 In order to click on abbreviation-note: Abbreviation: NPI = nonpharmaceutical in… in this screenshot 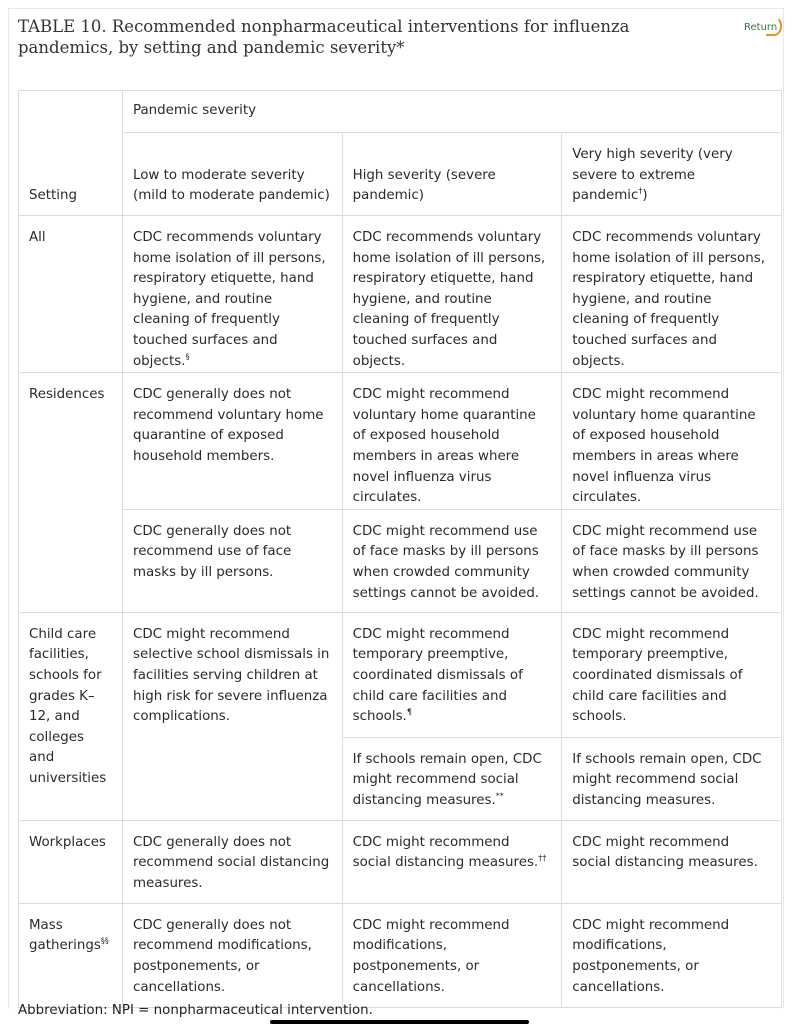, I will do `click(195, 1010)`.